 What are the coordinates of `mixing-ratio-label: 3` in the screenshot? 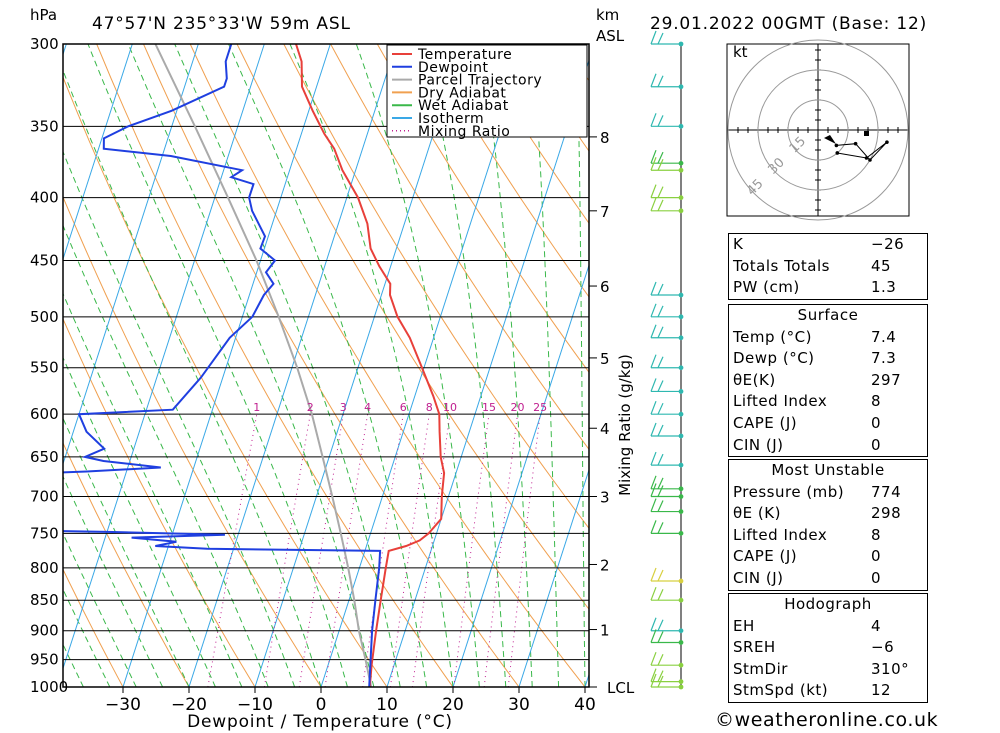 It's located at (343, 407).